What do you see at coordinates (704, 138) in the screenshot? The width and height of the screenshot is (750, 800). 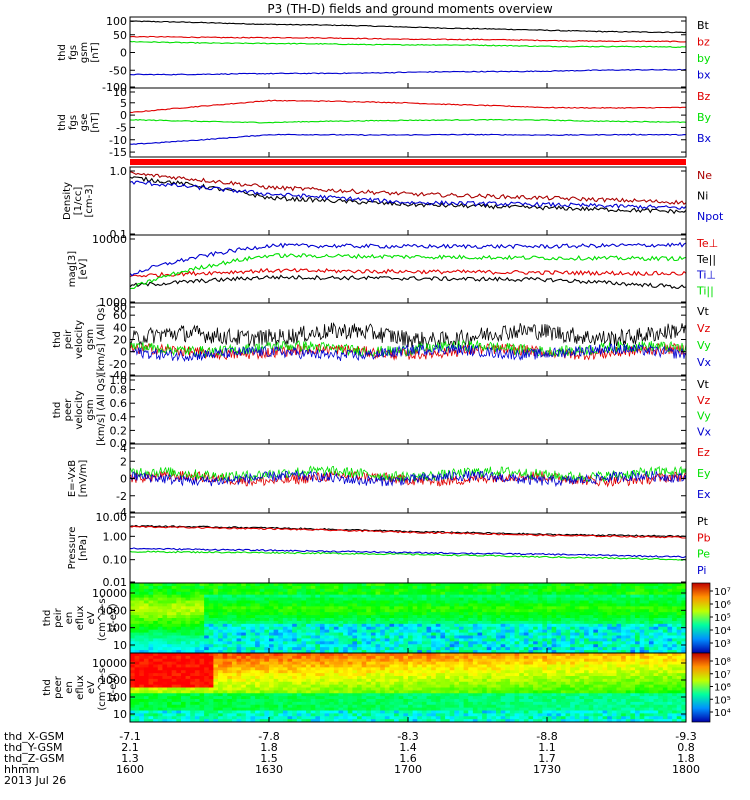 I see `legend-Bx: Bx` at bounding box center [704, 138].